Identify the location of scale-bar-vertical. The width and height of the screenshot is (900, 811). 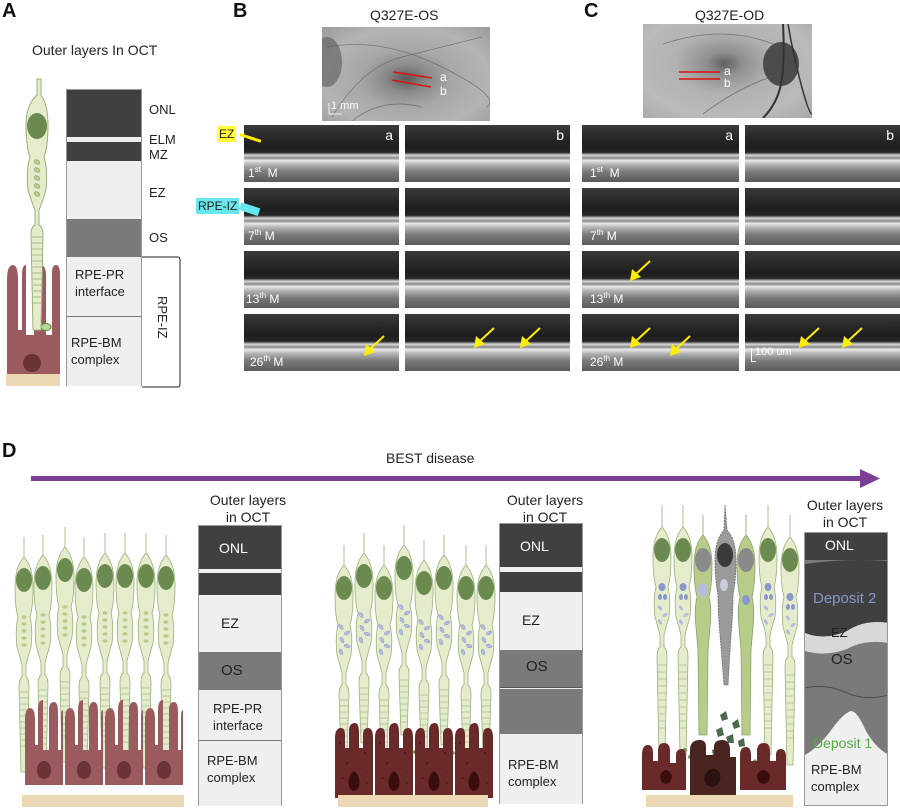
(751, 355).